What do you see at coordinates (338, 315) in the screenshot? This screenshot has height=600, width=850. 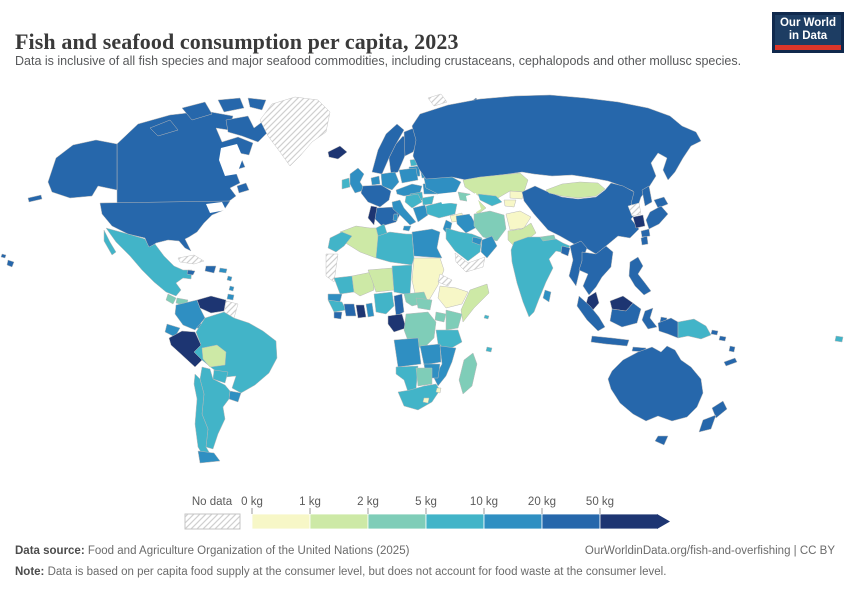 I see `region-sierra-leone` at bounding box center [338, 315].